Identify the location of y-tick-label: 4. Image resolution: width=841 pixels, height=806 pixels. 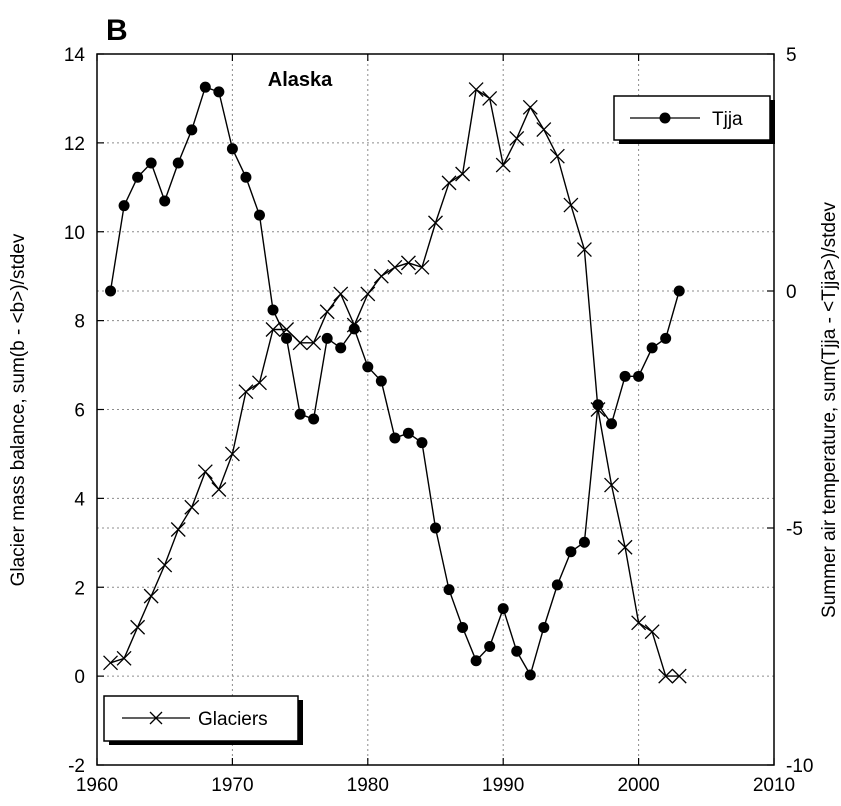
(79, 499).